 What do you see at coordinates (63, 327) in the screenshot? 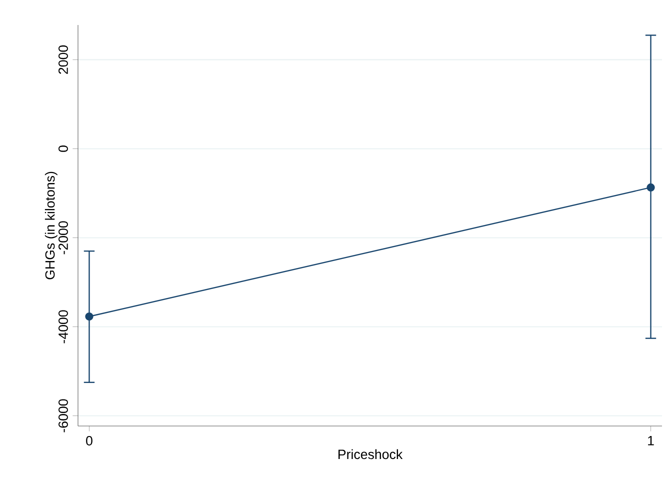
I see `y-tick-label: -4000` at bounding box center [63, 327].